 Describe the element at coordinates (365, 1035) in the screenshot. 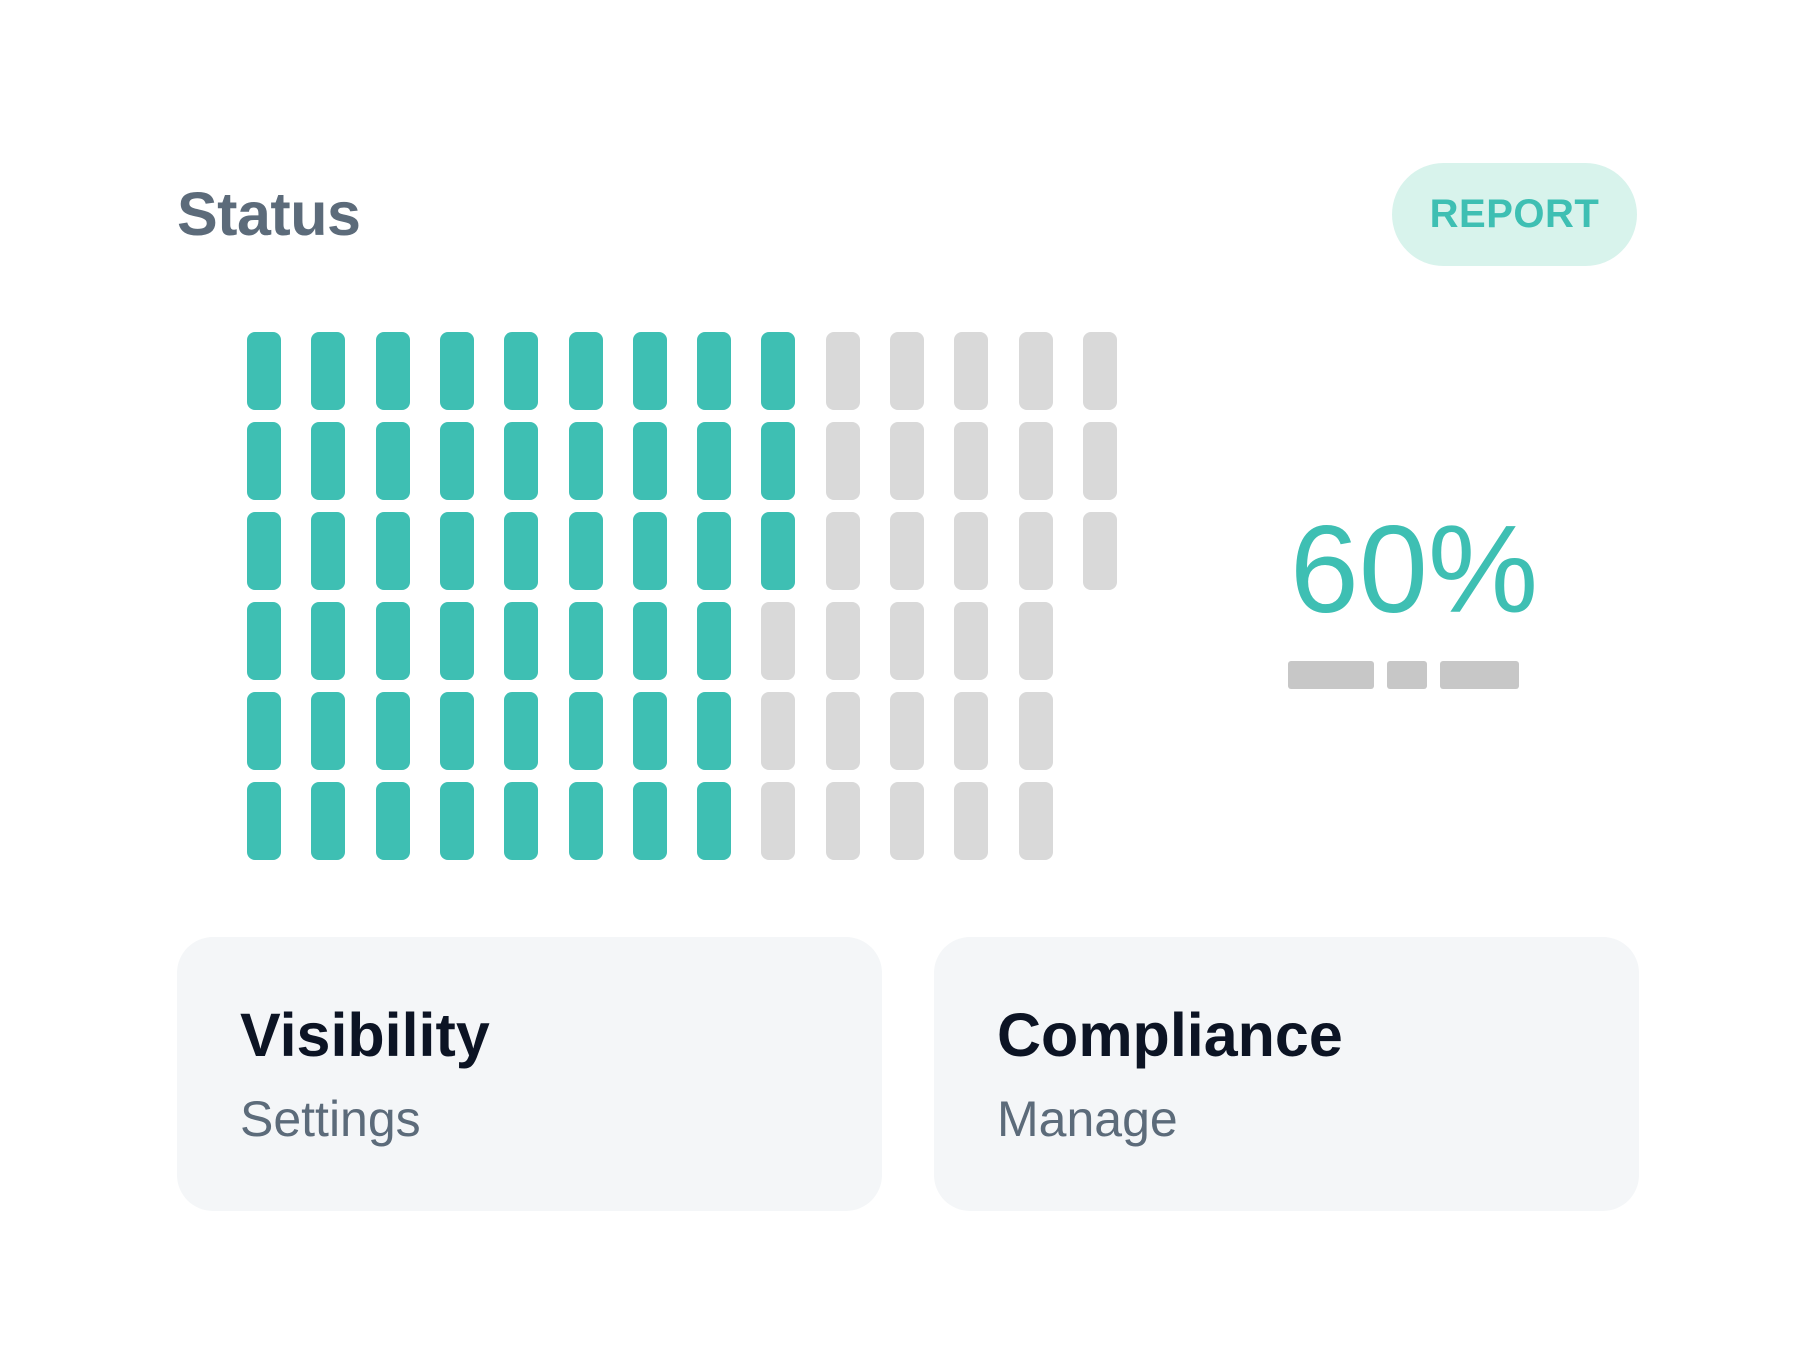

I see `card-title: Visibility` at that location.